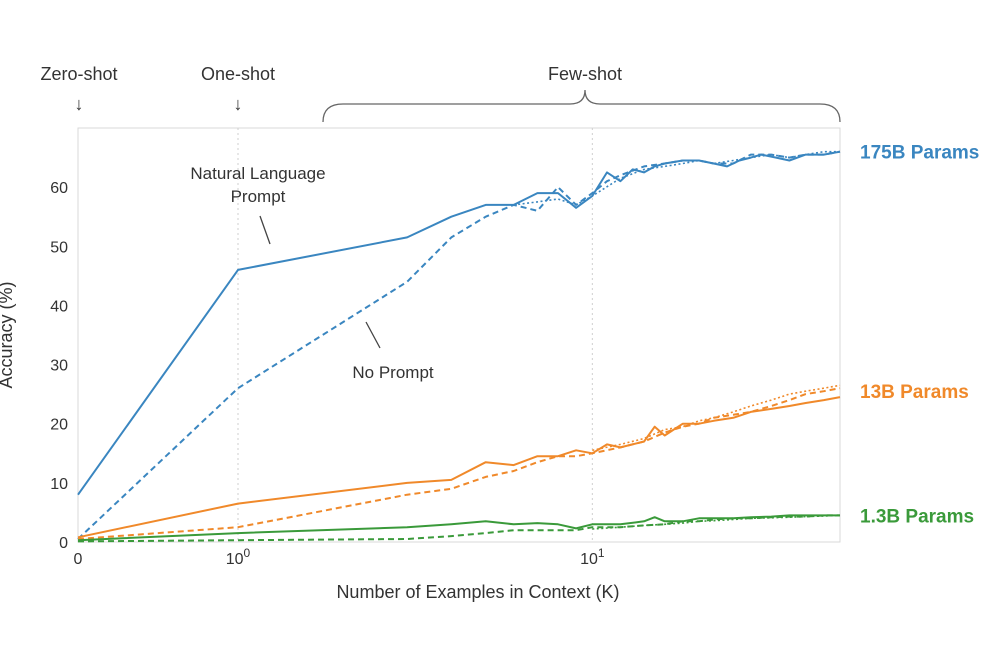 This screenshot has width=998, height=665. I want to click on no-prompt-pointer, so click(373, 335).